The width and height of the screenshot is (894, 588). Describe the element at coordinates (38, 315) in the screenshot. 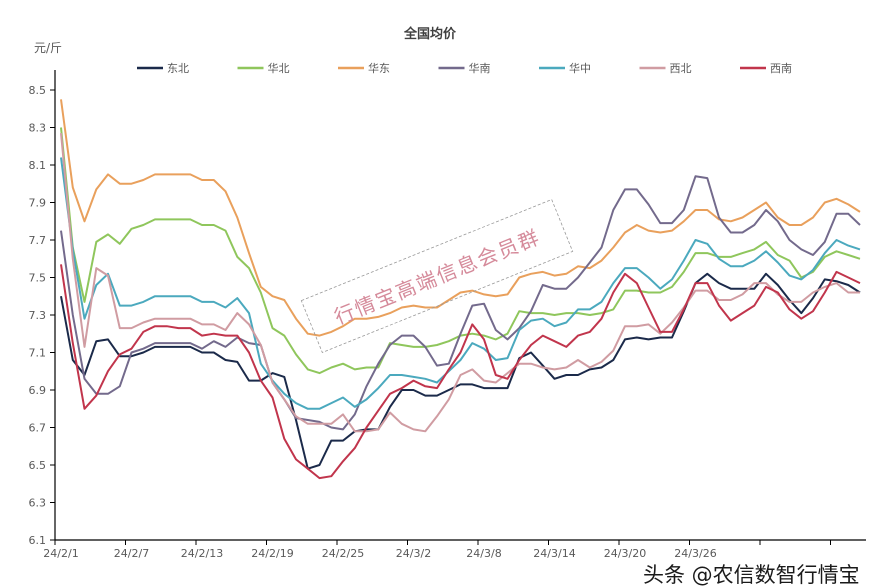

I see `y-tick-label: 7.3` at that location.